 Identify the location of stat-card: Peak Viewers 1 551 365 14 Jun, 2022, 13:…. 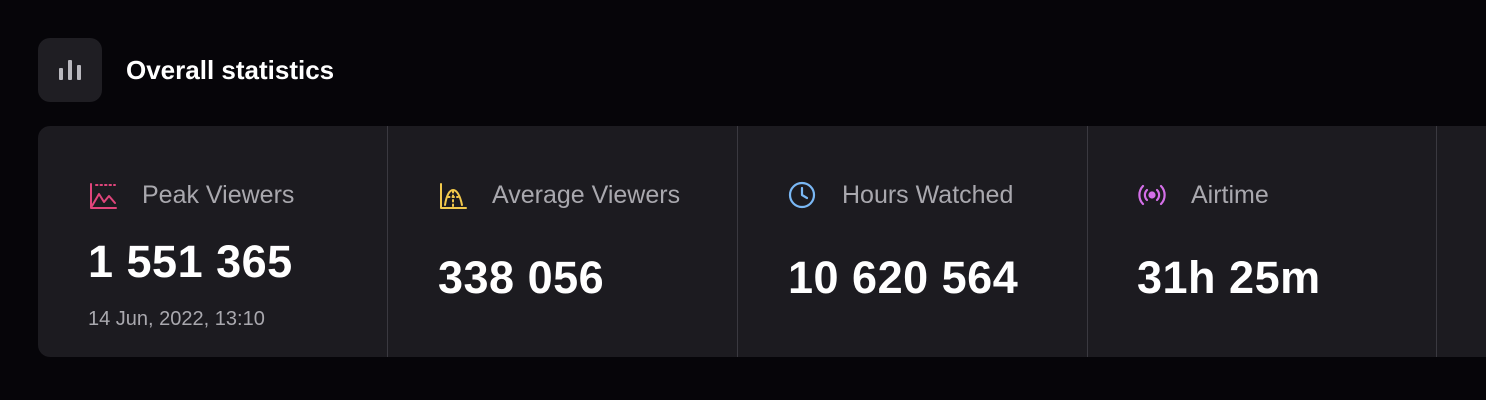
(213, 241).